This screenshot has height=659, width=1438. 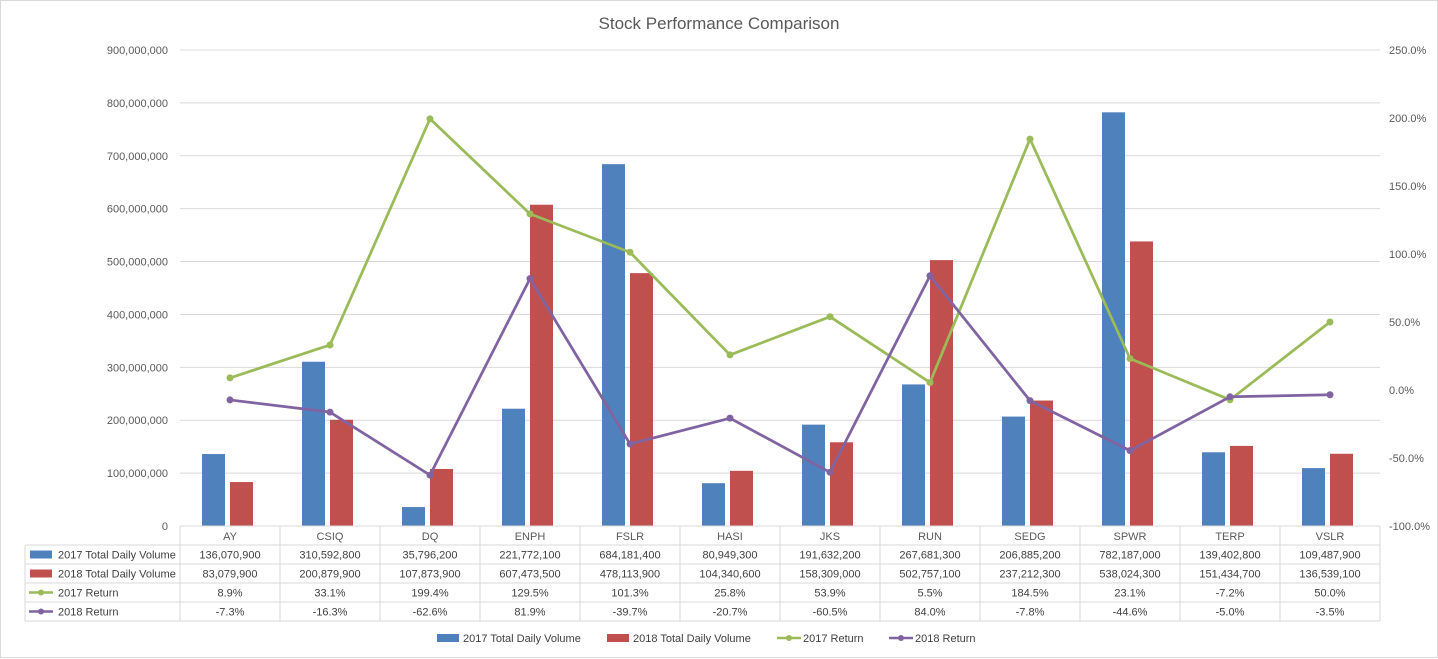 I want to click on table-cell: 50.0%, so click(x=1329, y=594).